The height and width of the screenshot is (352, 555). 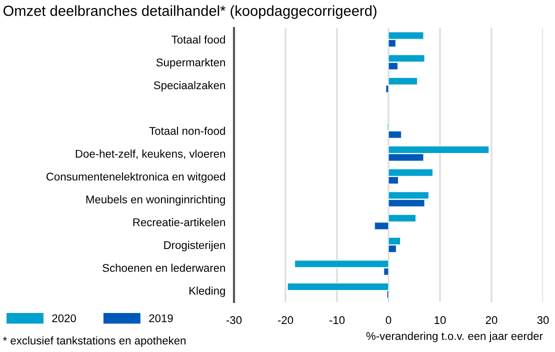 What do you see at coordinates (440, 320) in the screenshot?
I see `x-tick-label: 10` at bounding box center [440, 320].